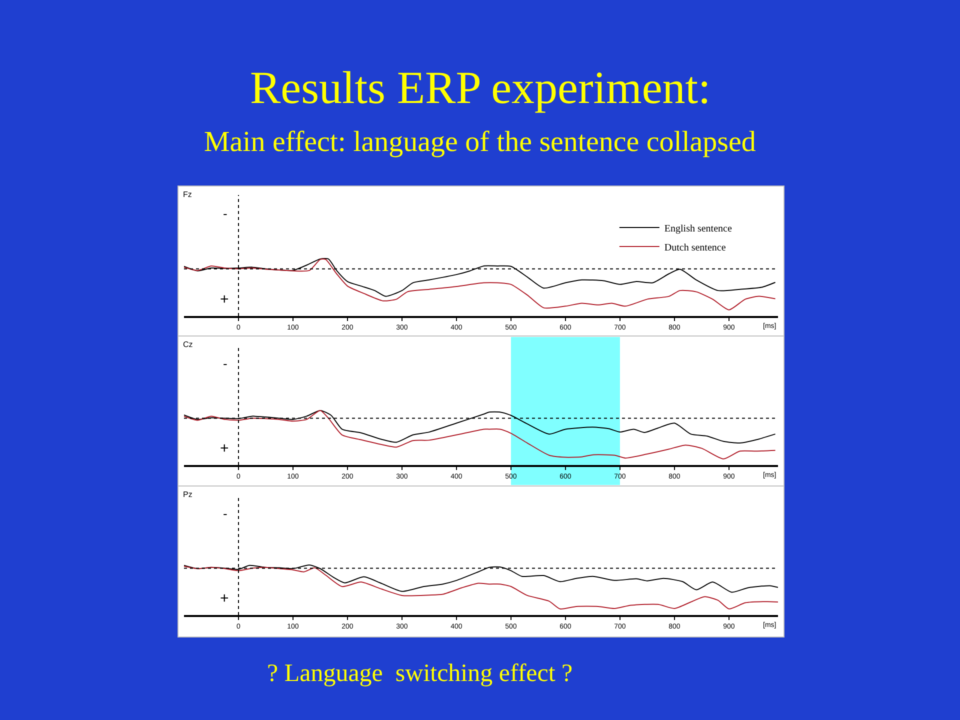 The height and width of the screenshot is (720, 960). Describe the element at coordinates (480, 142) in the screenshot. I see `chart-subtitle: Main effect: language of the sentence collapsed` at that location.